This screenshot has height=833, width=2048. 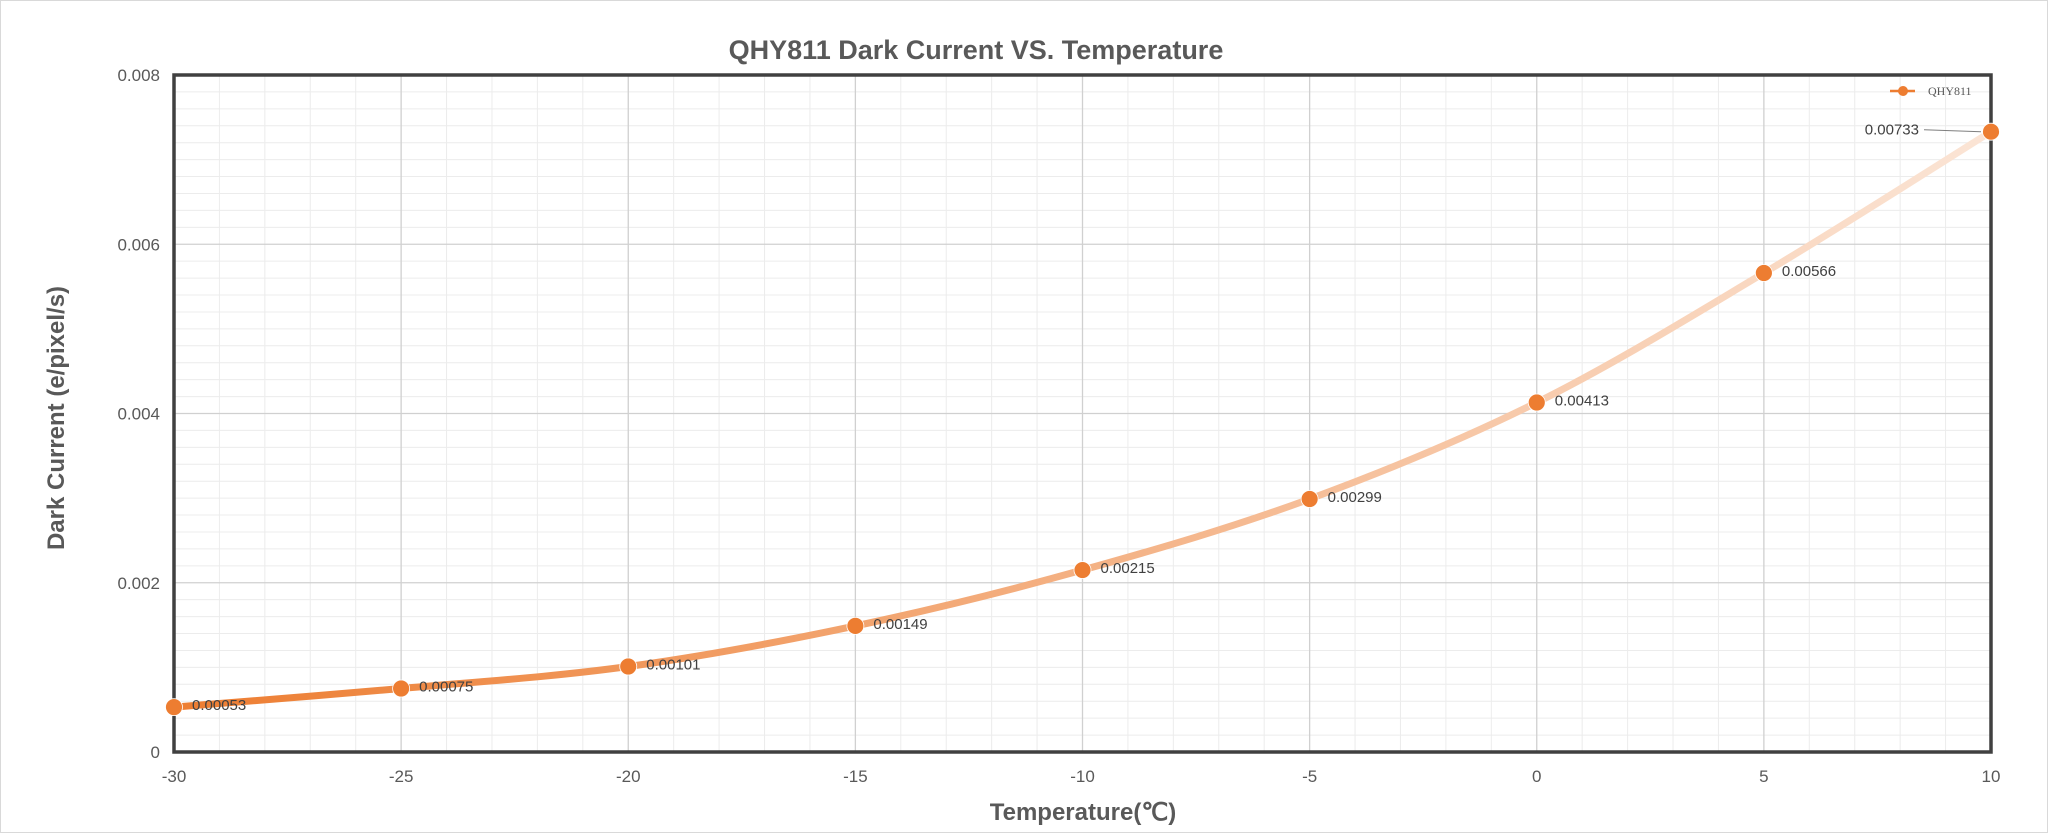 I want to click on data-label: 0.00215, so click(x=1128, y=568).